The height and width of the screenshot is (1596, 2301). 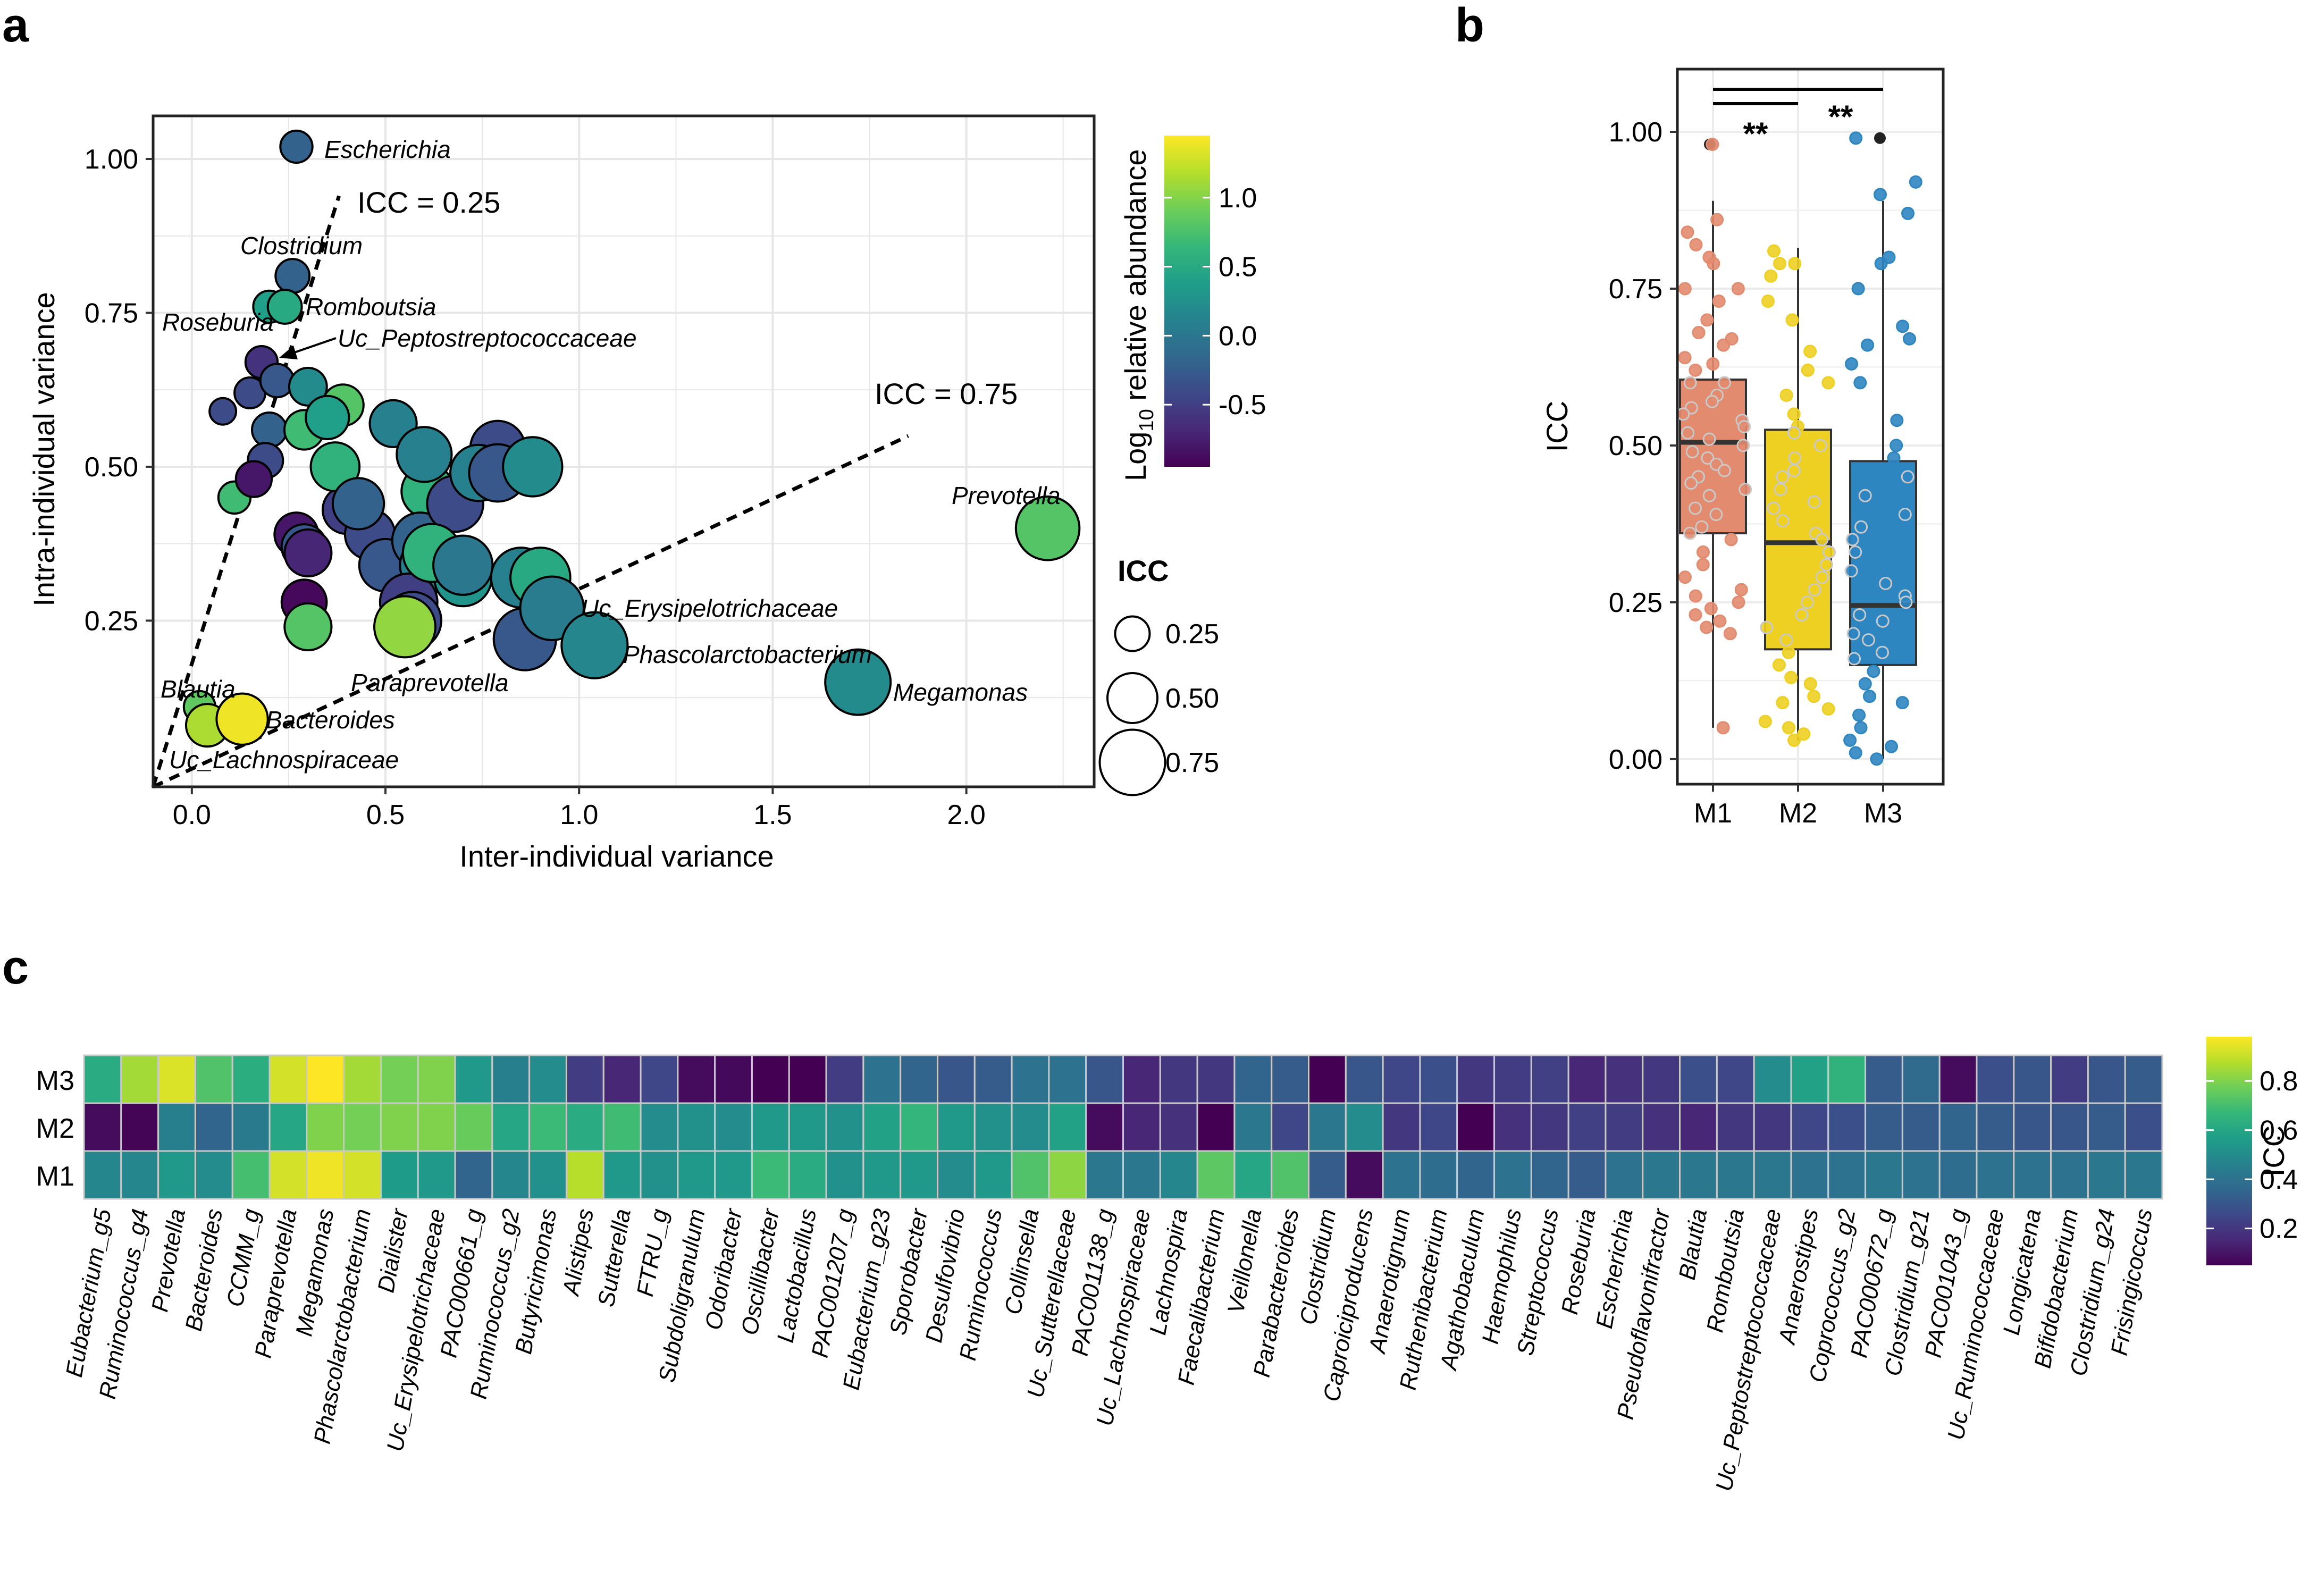 I want to click on box-y-tick-label: 0.50, so click(x=1635, y=446).